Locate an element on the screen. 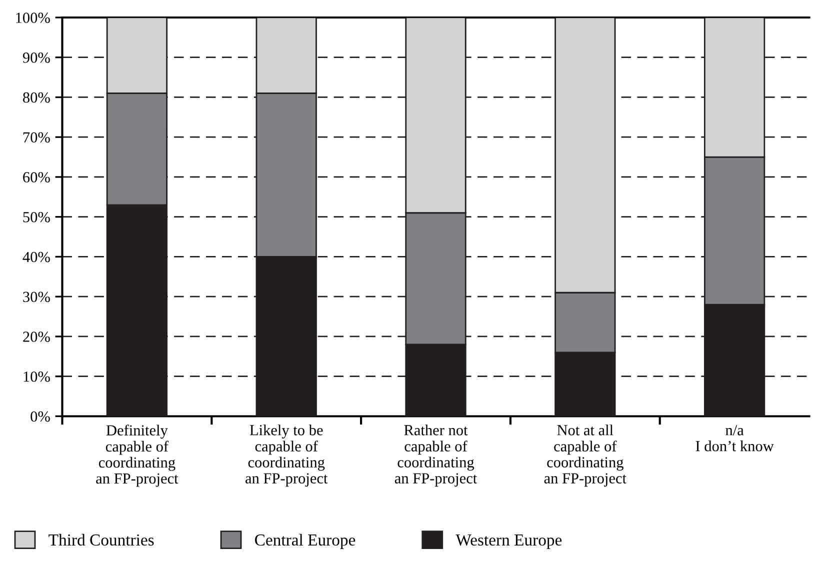 The width and height of the screenshot is (830, 564). y-tick-label: 100% is located at coordinates (33, 17).